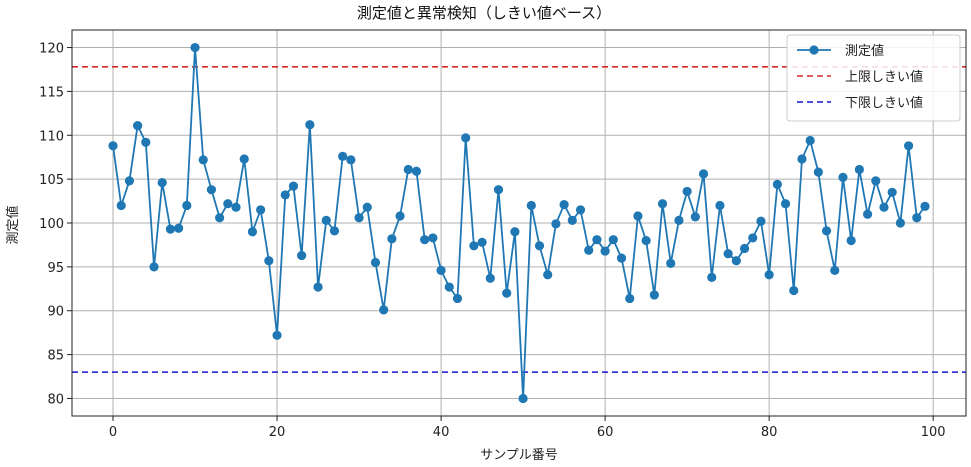  Describe the element at coordinates (51, 180) in the screenshot. I see `y-tick-label: 105` at that location.